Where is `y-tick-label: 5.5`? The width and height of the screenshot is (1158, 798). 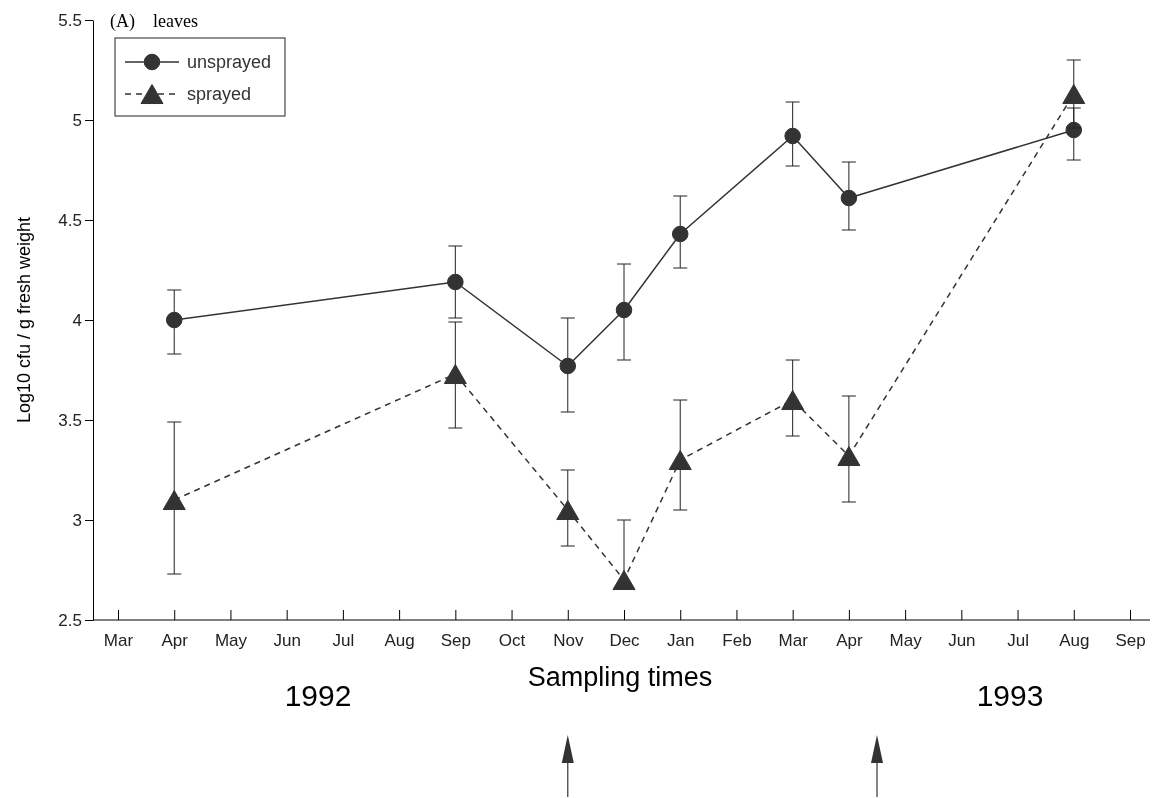
y-tick-label: 5.5 is located at coordinates (70, 20).